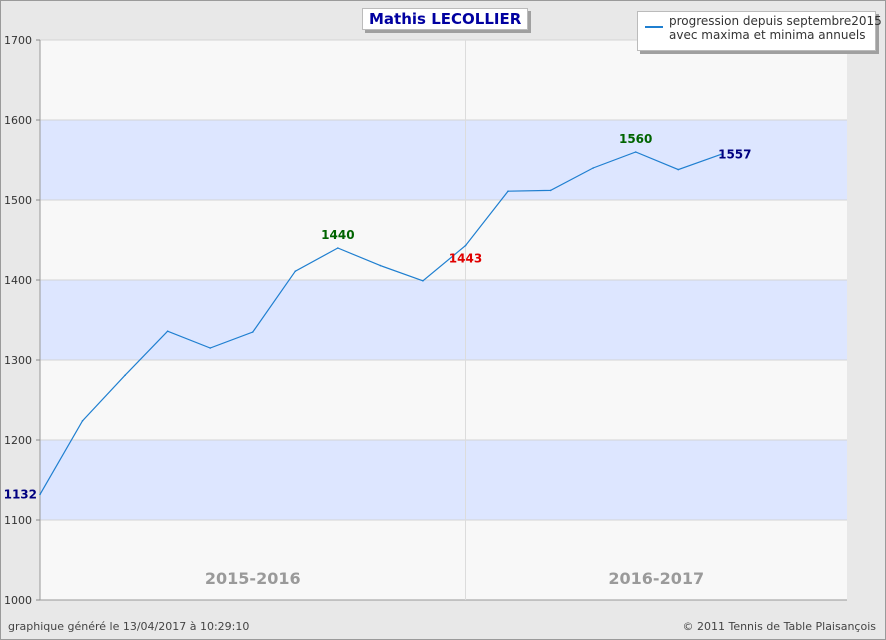 Image resolution: width=886 pixels, height=640 pixels. Describe the element at coordinates (253, 578) in the screenshot. I see `season-label: 2015-2016` at that location.